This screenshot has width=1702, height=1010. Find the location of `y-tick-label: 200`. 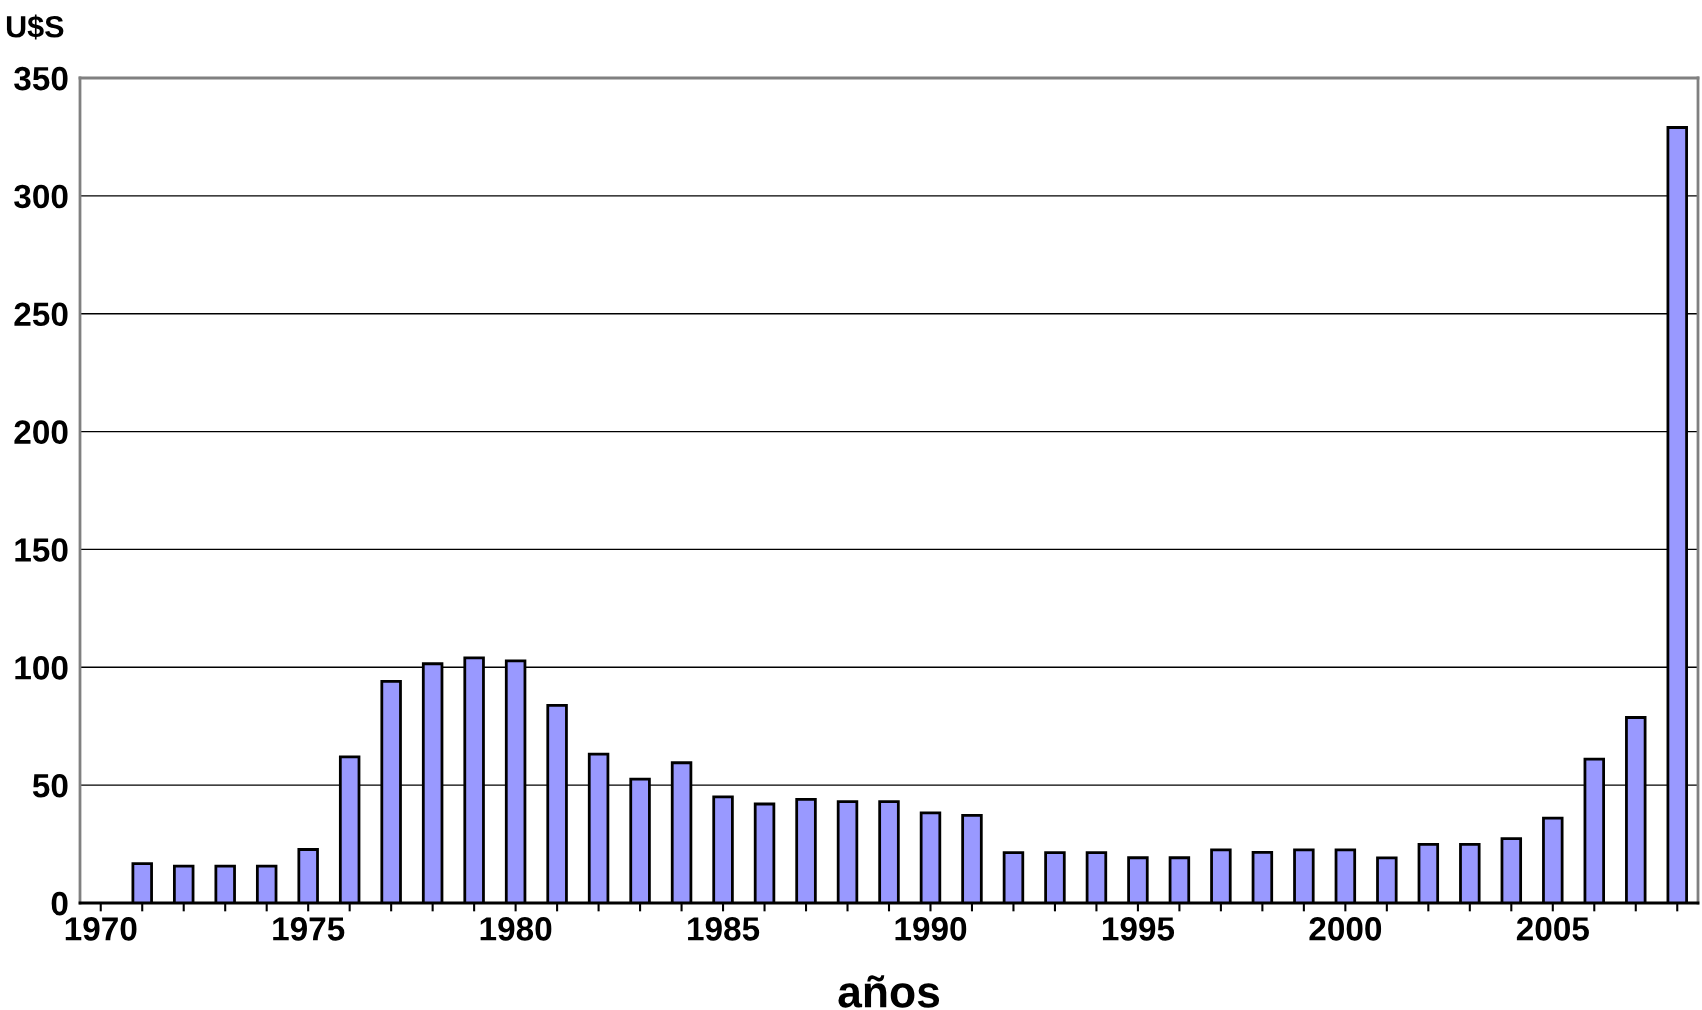

y-tick-label: 200 is located at coordinates (41, 432).